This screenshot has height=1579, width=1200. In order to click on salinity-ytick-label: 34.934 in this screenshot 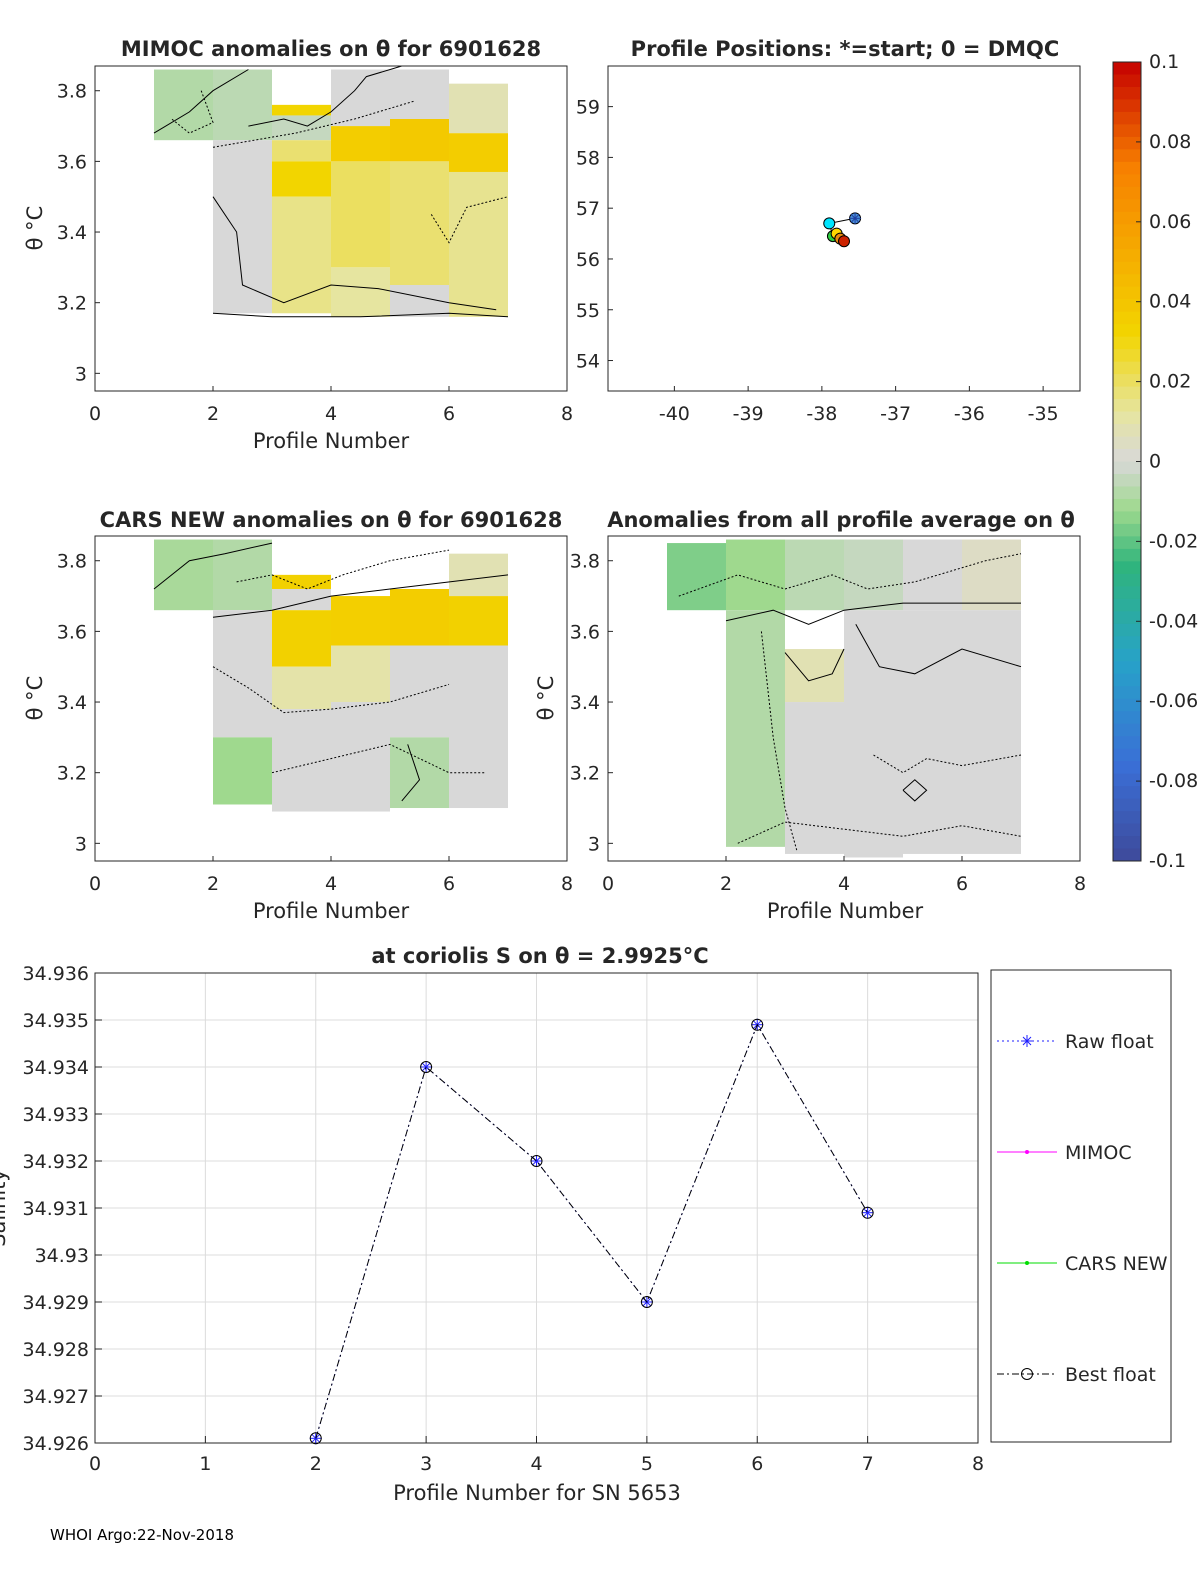, I will do `click(56, 1068)`.